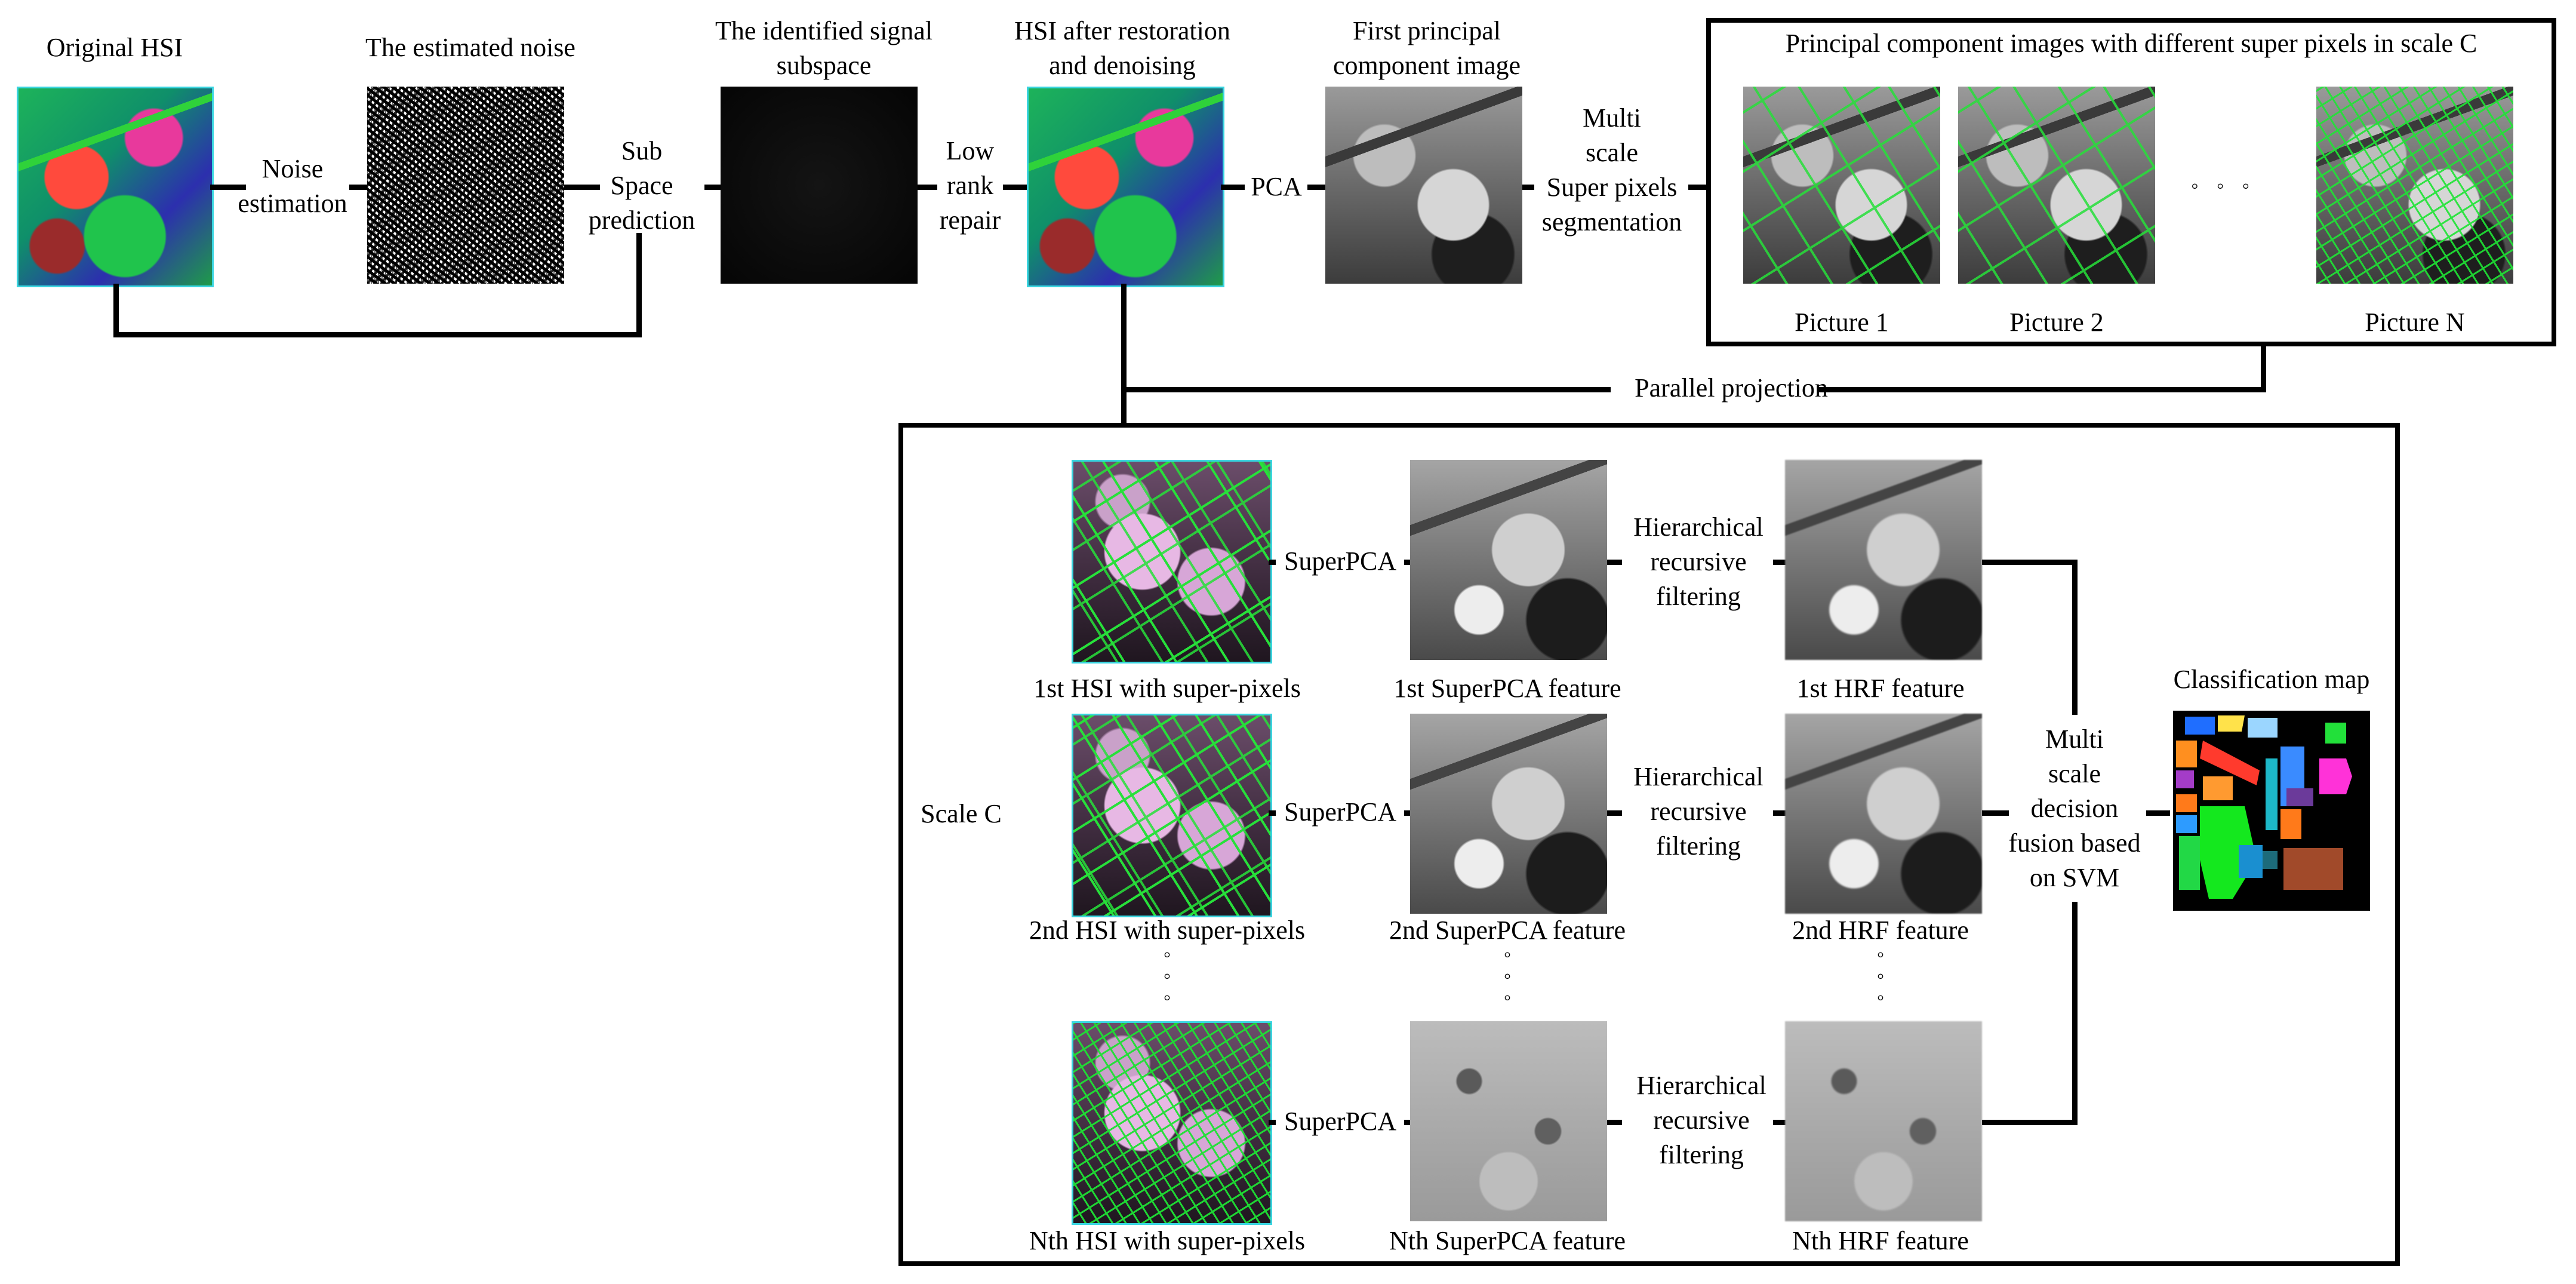  What do you see at coordinates (1423, 186) in the screenshot?
I see `first-pc-image` at bounding box center [1423, 186].